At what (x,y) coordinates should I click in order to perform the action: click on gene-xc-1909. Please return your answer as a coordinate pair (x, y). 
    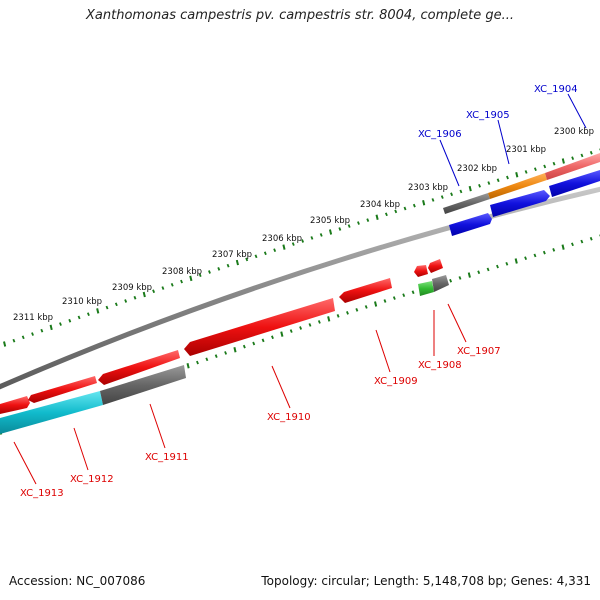
    Looking at the image, I should click on (365, 290).